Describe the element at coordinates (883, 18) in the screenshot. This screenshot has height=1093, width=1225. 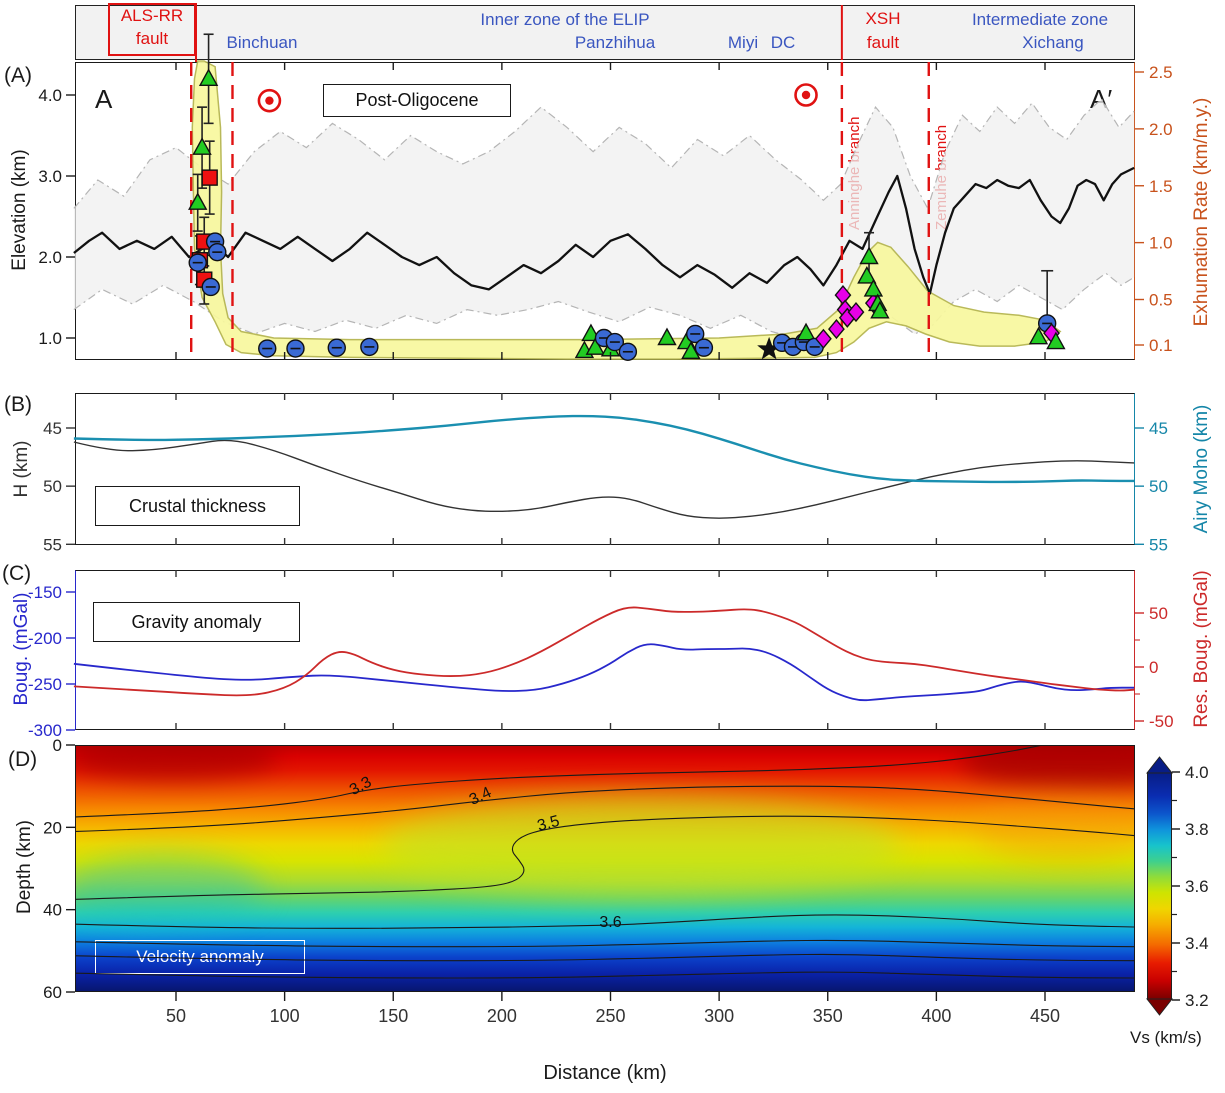
I see `xsh-line1: XSH` at that location.